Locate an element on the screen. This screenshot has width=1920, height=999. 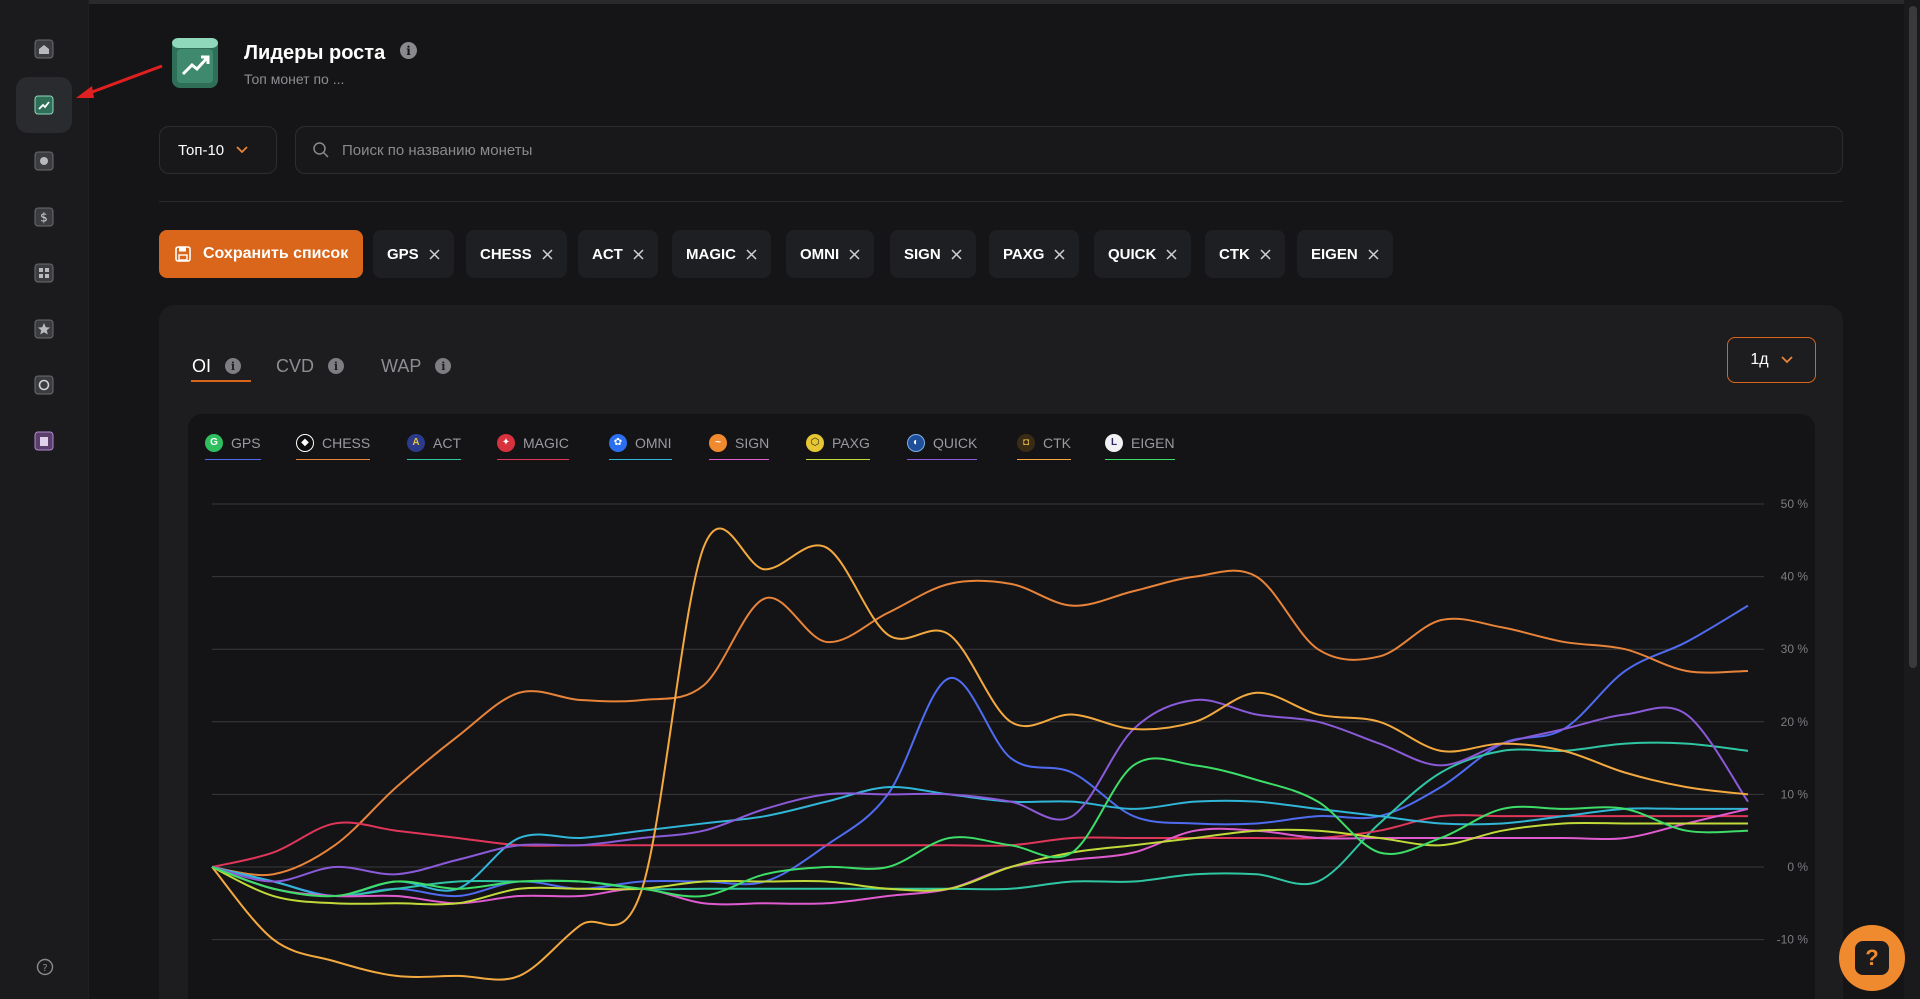
series-line-quick is located at coordinates (980, 790).